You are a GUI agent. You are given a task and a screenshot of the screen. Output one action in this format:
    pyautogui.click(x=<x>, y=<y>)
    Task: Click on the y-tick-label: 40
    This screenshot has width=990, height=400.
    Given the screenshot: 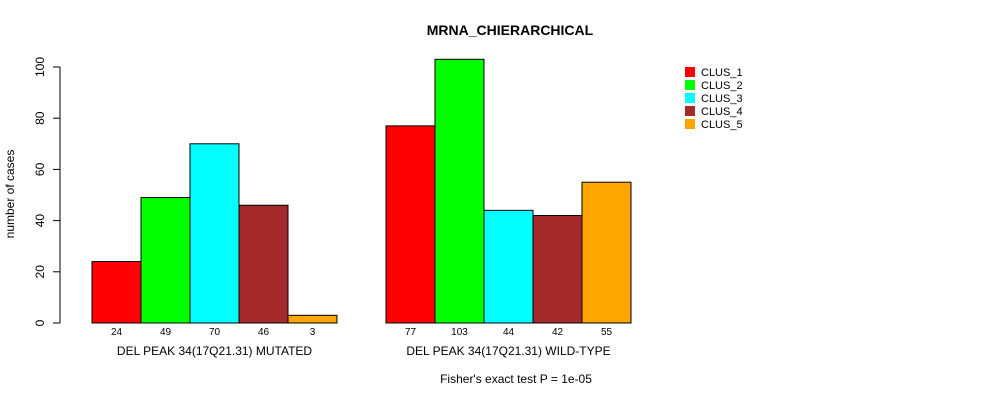 What is the action you would take?
    pyautogui.click(x=40, y=221)
    